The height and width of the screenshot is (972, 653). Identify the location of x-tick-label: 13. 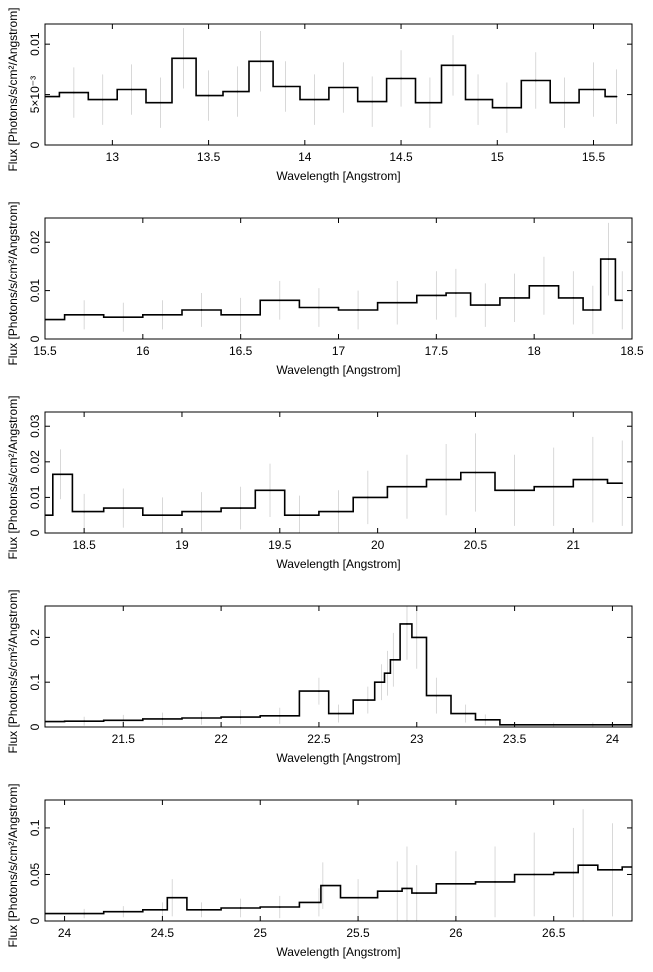
(113, 157).